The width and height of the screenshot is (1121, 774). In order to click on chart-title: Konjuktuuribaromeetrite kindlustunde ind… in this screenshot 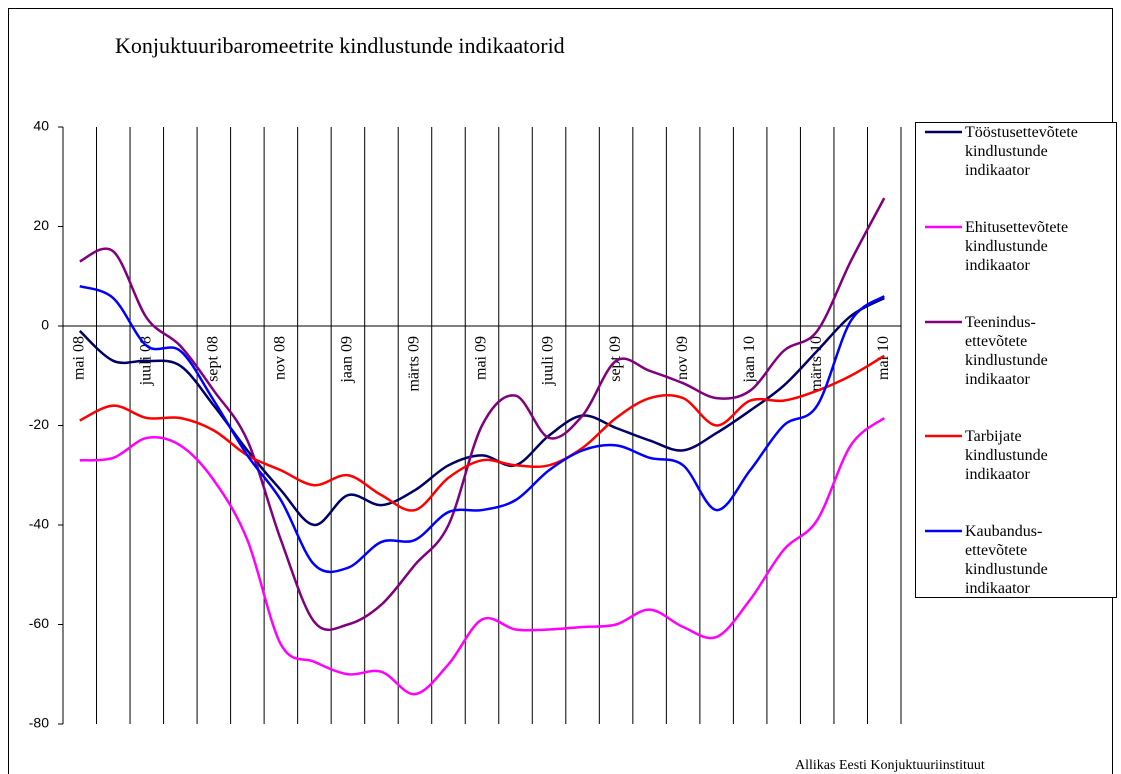, I will do `click(340, 45)`.